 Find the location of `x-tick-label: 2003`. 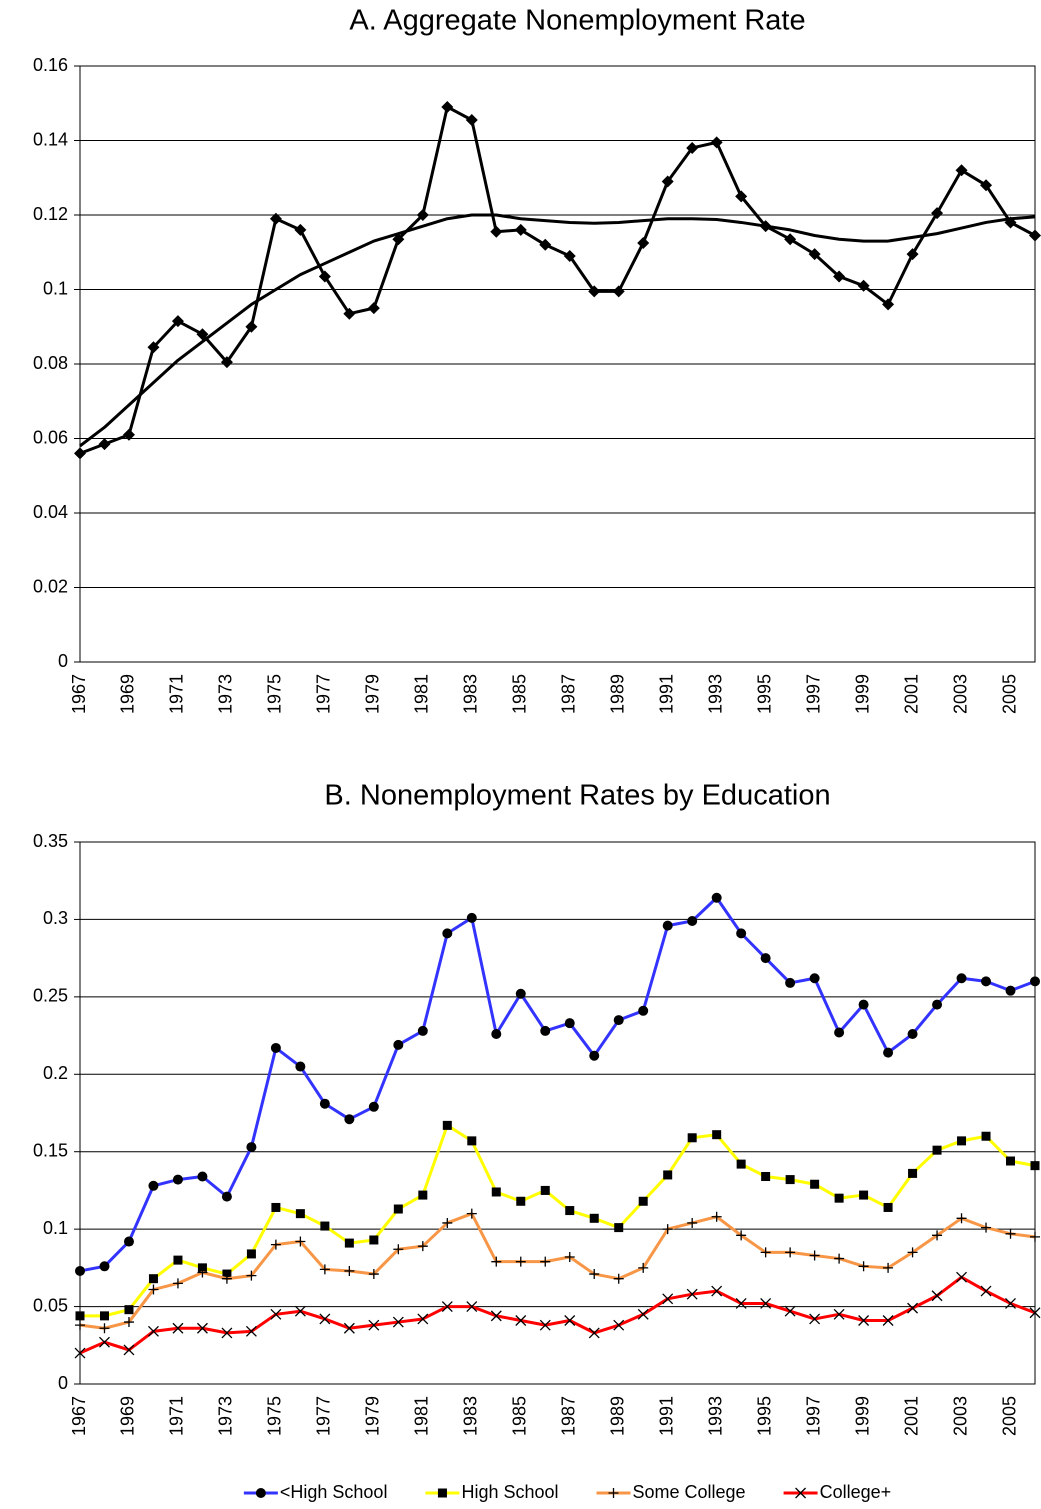

x-tick-label: 2003 is located at coordinates (960, 1416).